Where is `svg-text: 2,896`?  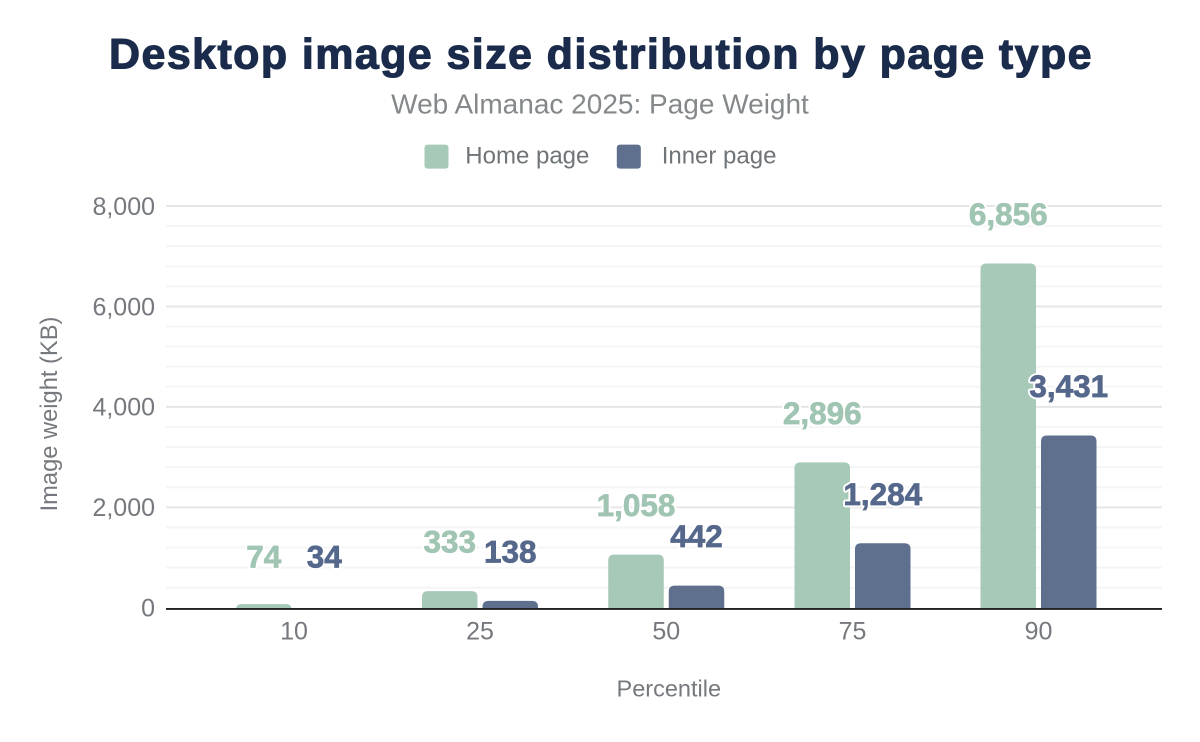
svg-text: 2,896 is located at coordinates (822, 413).